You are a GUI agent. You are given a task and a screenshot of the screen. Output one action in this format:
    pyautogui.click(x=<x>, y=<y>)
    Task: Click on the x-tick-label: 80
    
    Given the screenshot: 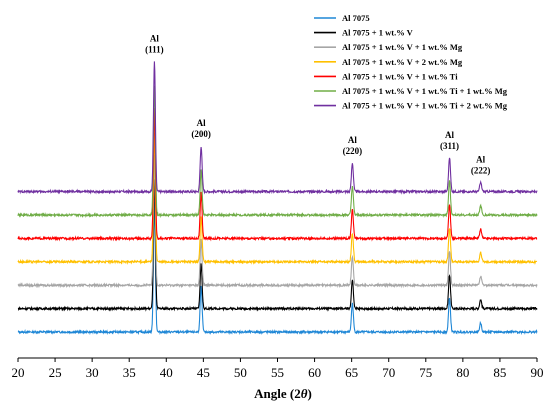 What is the action you would take?
    pyautogui.click(x=462, y=372)
    